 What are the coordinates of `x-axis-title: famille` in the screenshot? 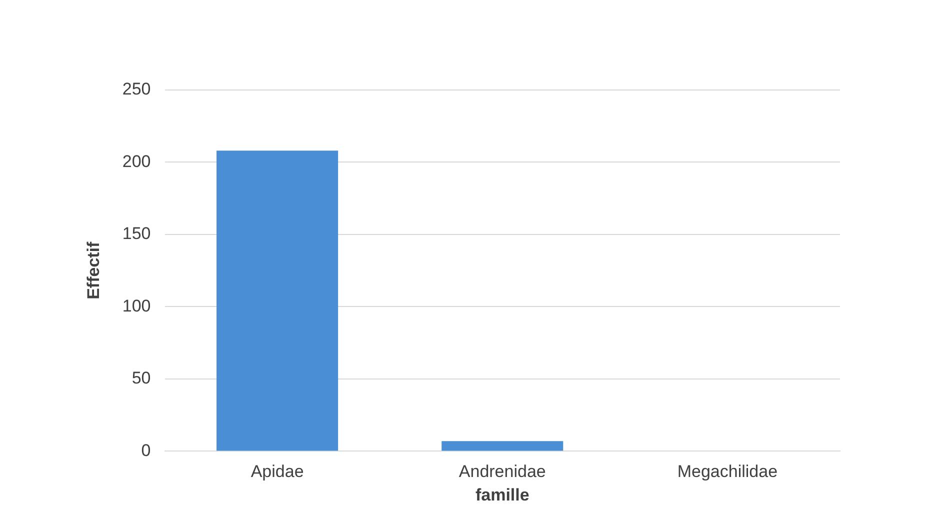 It's located at (502, 494).